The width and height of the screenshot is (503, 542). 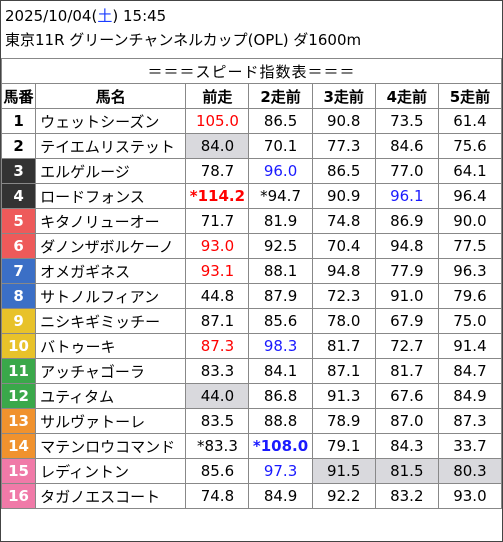 I want to click on speed-index-cell: 81.7, so click(x=343, y=346).